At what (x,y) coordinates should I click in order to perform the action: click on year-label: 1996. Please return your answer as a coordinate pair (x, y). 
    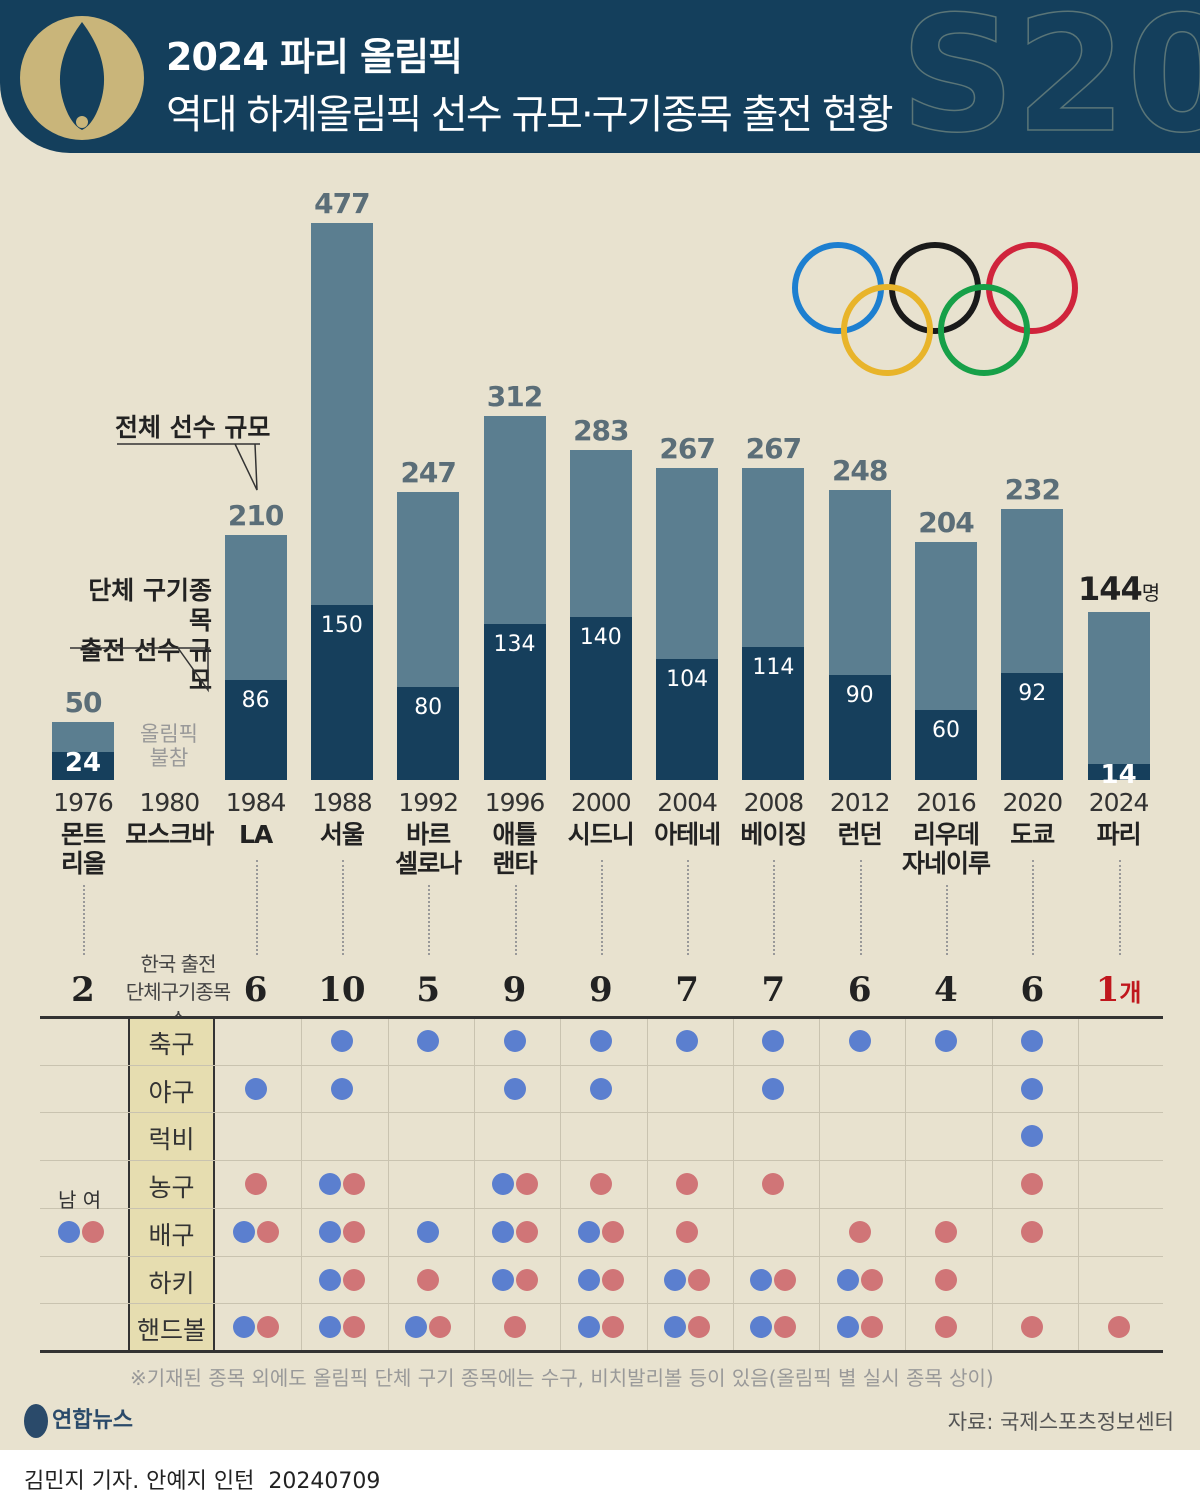
    Looking at the image, I should click on (515, 802).